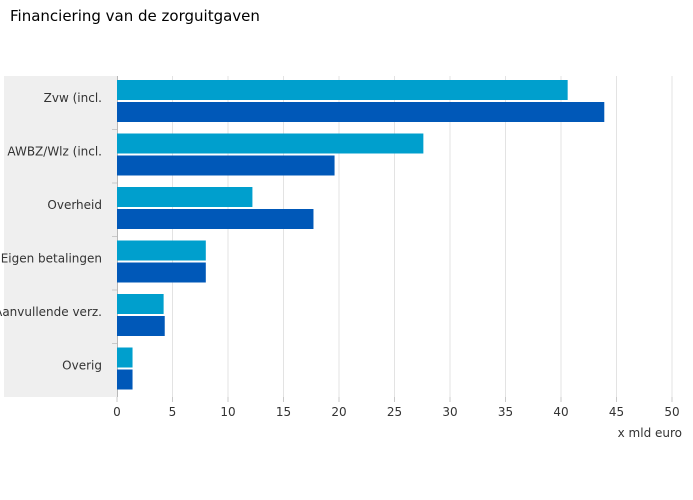 The width and height of the screenshot is (693, 500). Describe the element at coordinates (227, 412) in the screenshot. I see `x-tick-label: 10` at that location.